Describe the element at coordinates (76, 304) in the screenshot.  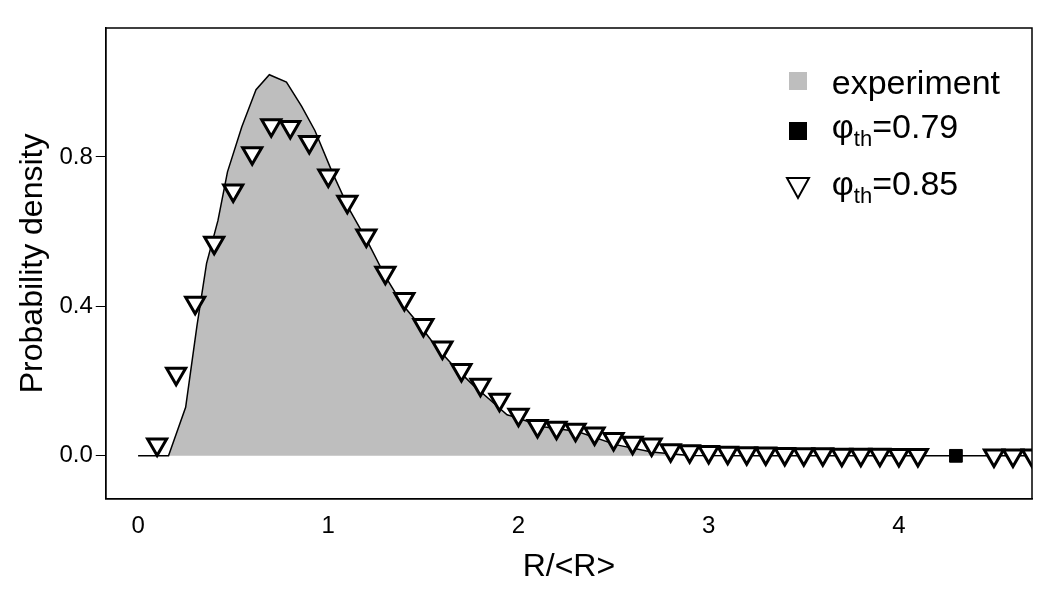
I see `y-tick-label: 0.4` at that location.